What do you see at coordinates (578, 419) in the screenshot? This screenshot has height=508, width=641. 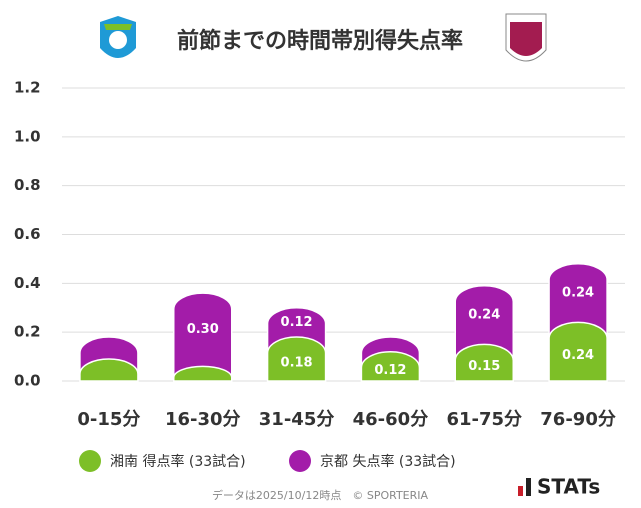 I see `x-tick-label: 76-90分` at bounding box center [578, 419].